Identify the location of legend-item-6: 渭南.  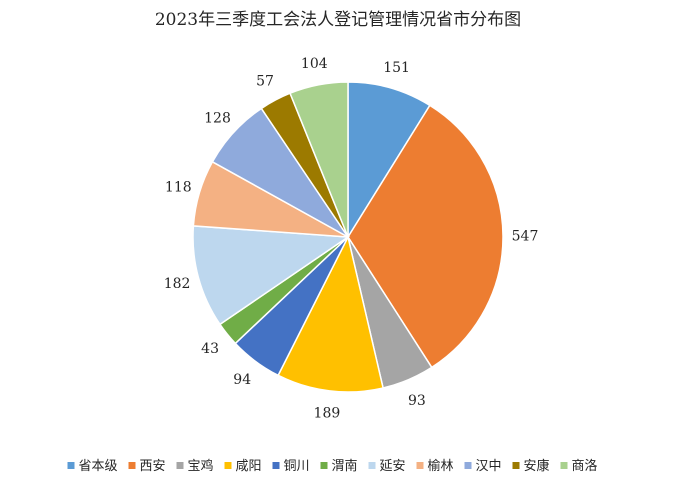
(339, 466).